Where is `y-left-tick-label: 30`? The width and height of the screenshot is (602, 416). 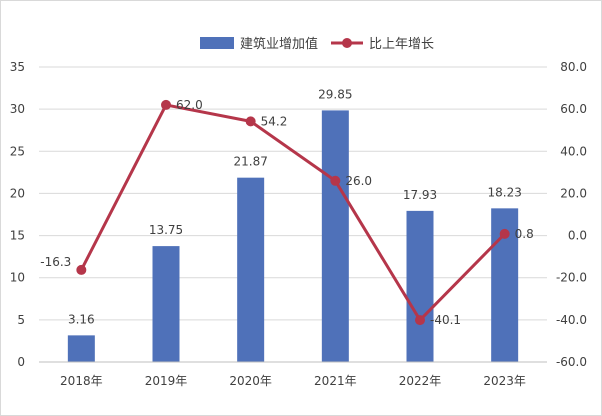 y-left-tick-label: 30 is located at coordinates (17, 109).